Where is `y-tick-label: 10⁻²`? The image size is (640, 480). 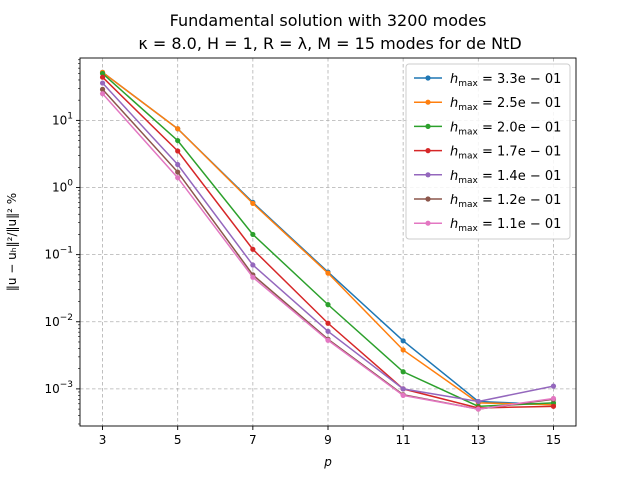
y-tick-label: 10⁻² is located at coordinates (58, 321).